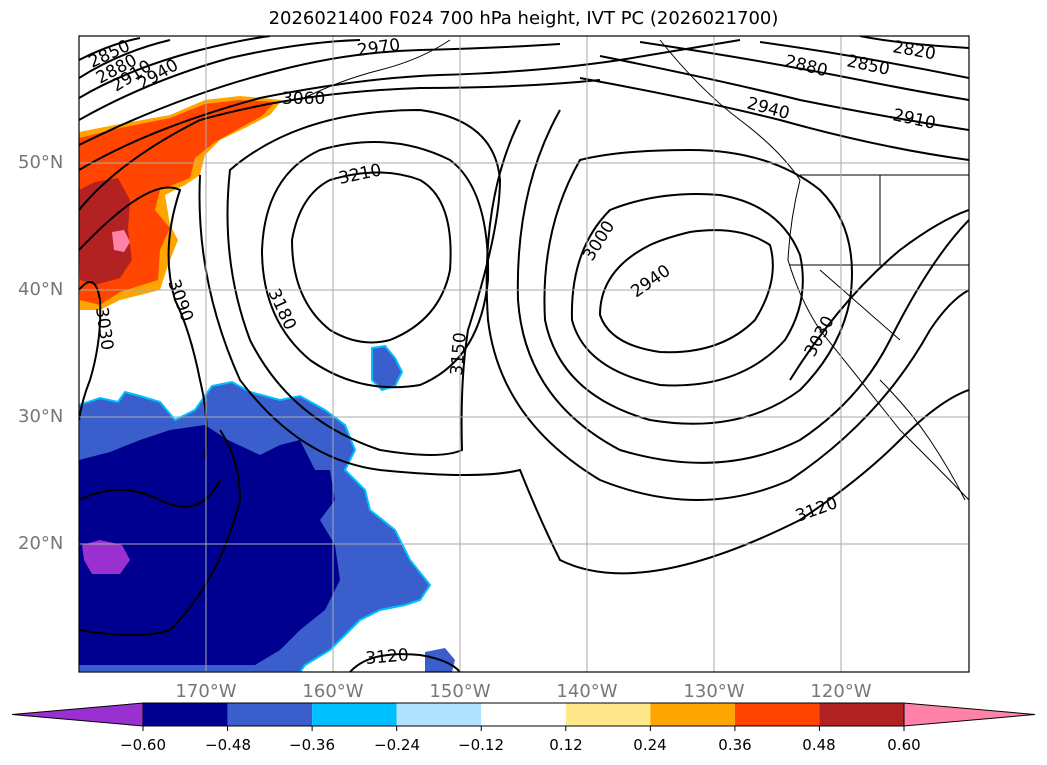  I want to click on contour-3120-south, so click(160, 532).